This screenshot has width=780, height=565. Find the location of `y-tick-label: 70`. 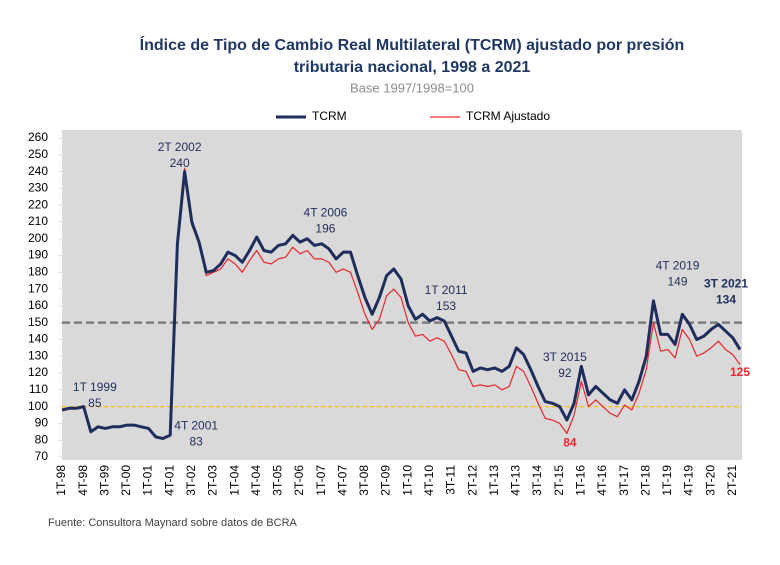

y-tick-label: 70 is located at coordinates (42, 456).